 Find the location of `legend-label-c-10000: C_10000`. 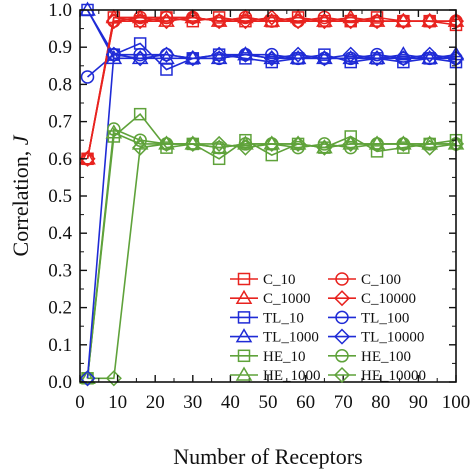

legend-label-c-10000: C_10000 is located at coordinates (388, 299).